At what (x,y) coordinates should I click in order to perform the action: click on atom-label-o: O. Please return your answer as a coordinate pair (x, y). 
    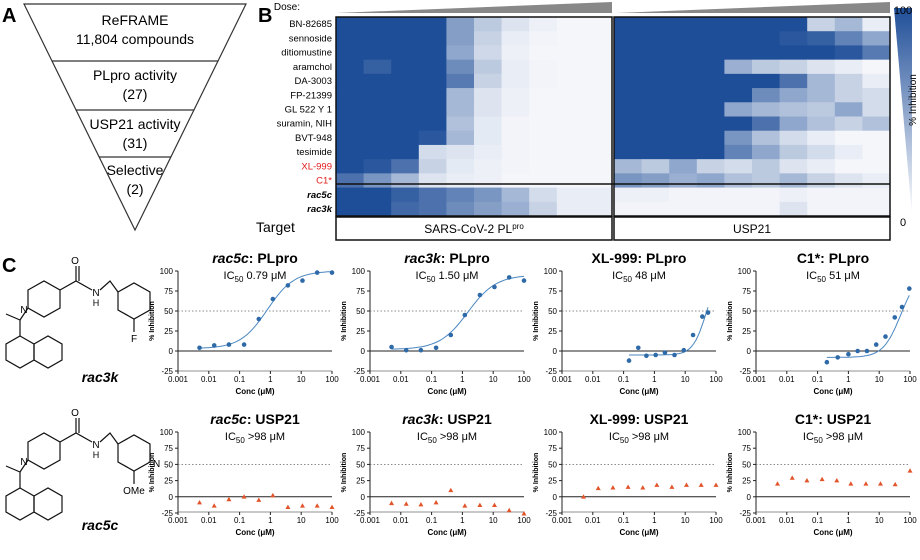
    Looking at the image, I should click on (75, 261).